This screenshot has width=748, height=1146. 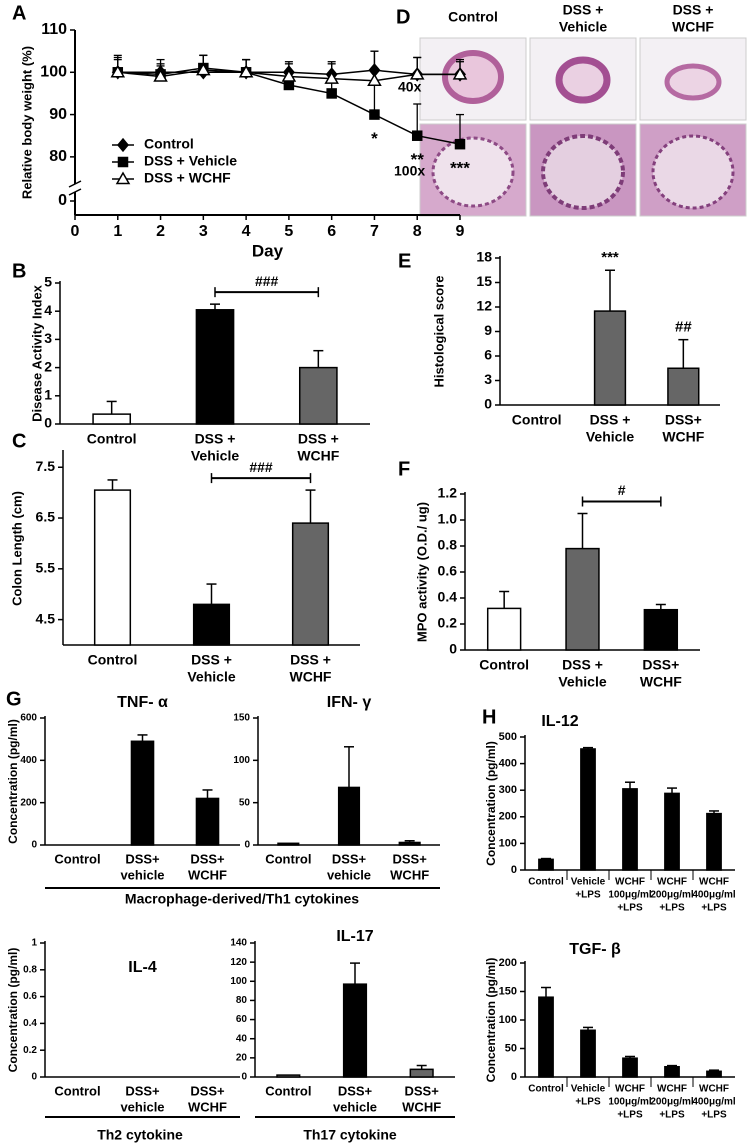 What do you see at coordinates (460, 168) in the screenshot?
I see `annotation: ***` at bounding box center [460, 168].